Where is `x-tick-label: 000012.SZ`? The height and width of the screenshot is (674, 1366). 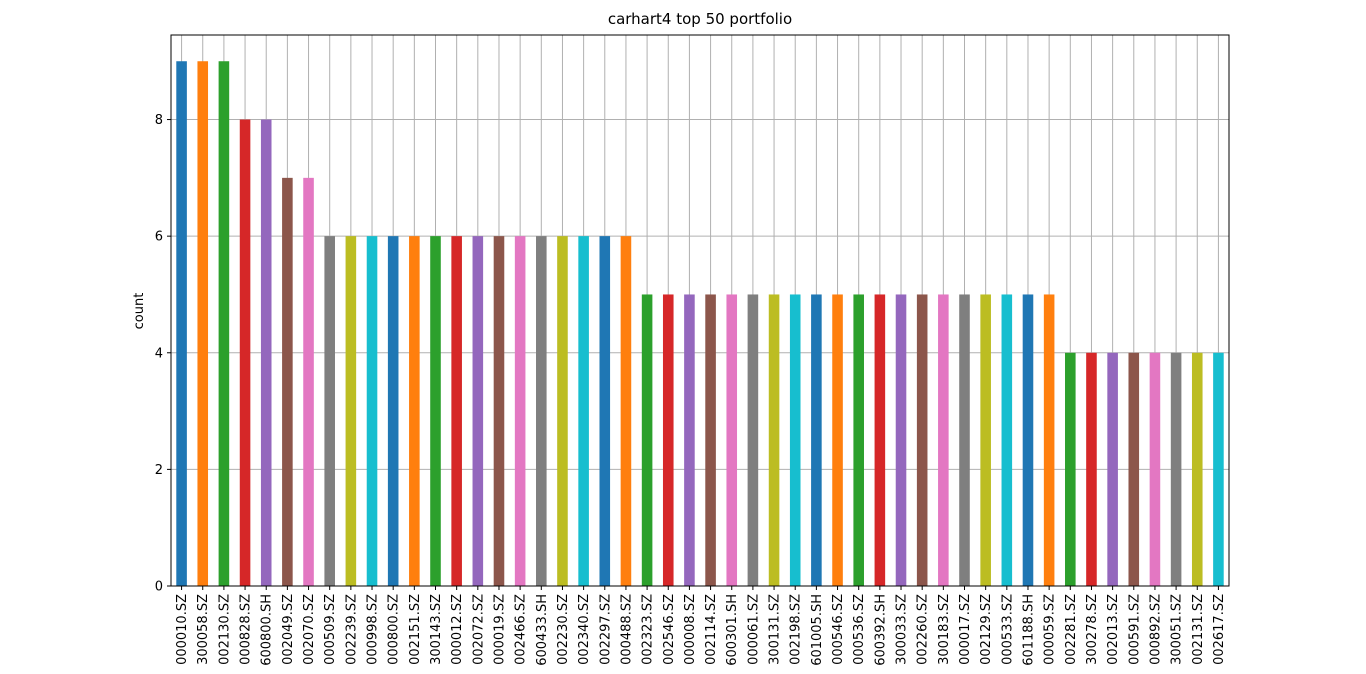
x-tick-label: 000012.SZ is located at coordinates (457, 629).